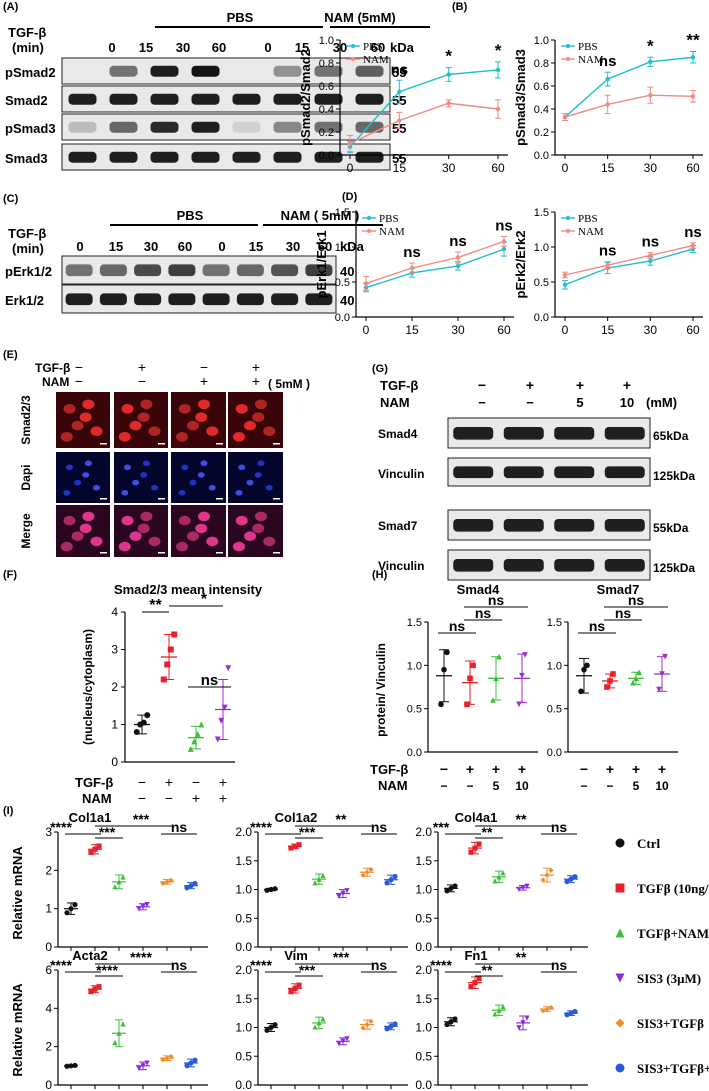 This screenshot has height=1091, width=709. Describe the element at coordinates (267, 47) in the screenshot. I see `time-label: 0` at that location.